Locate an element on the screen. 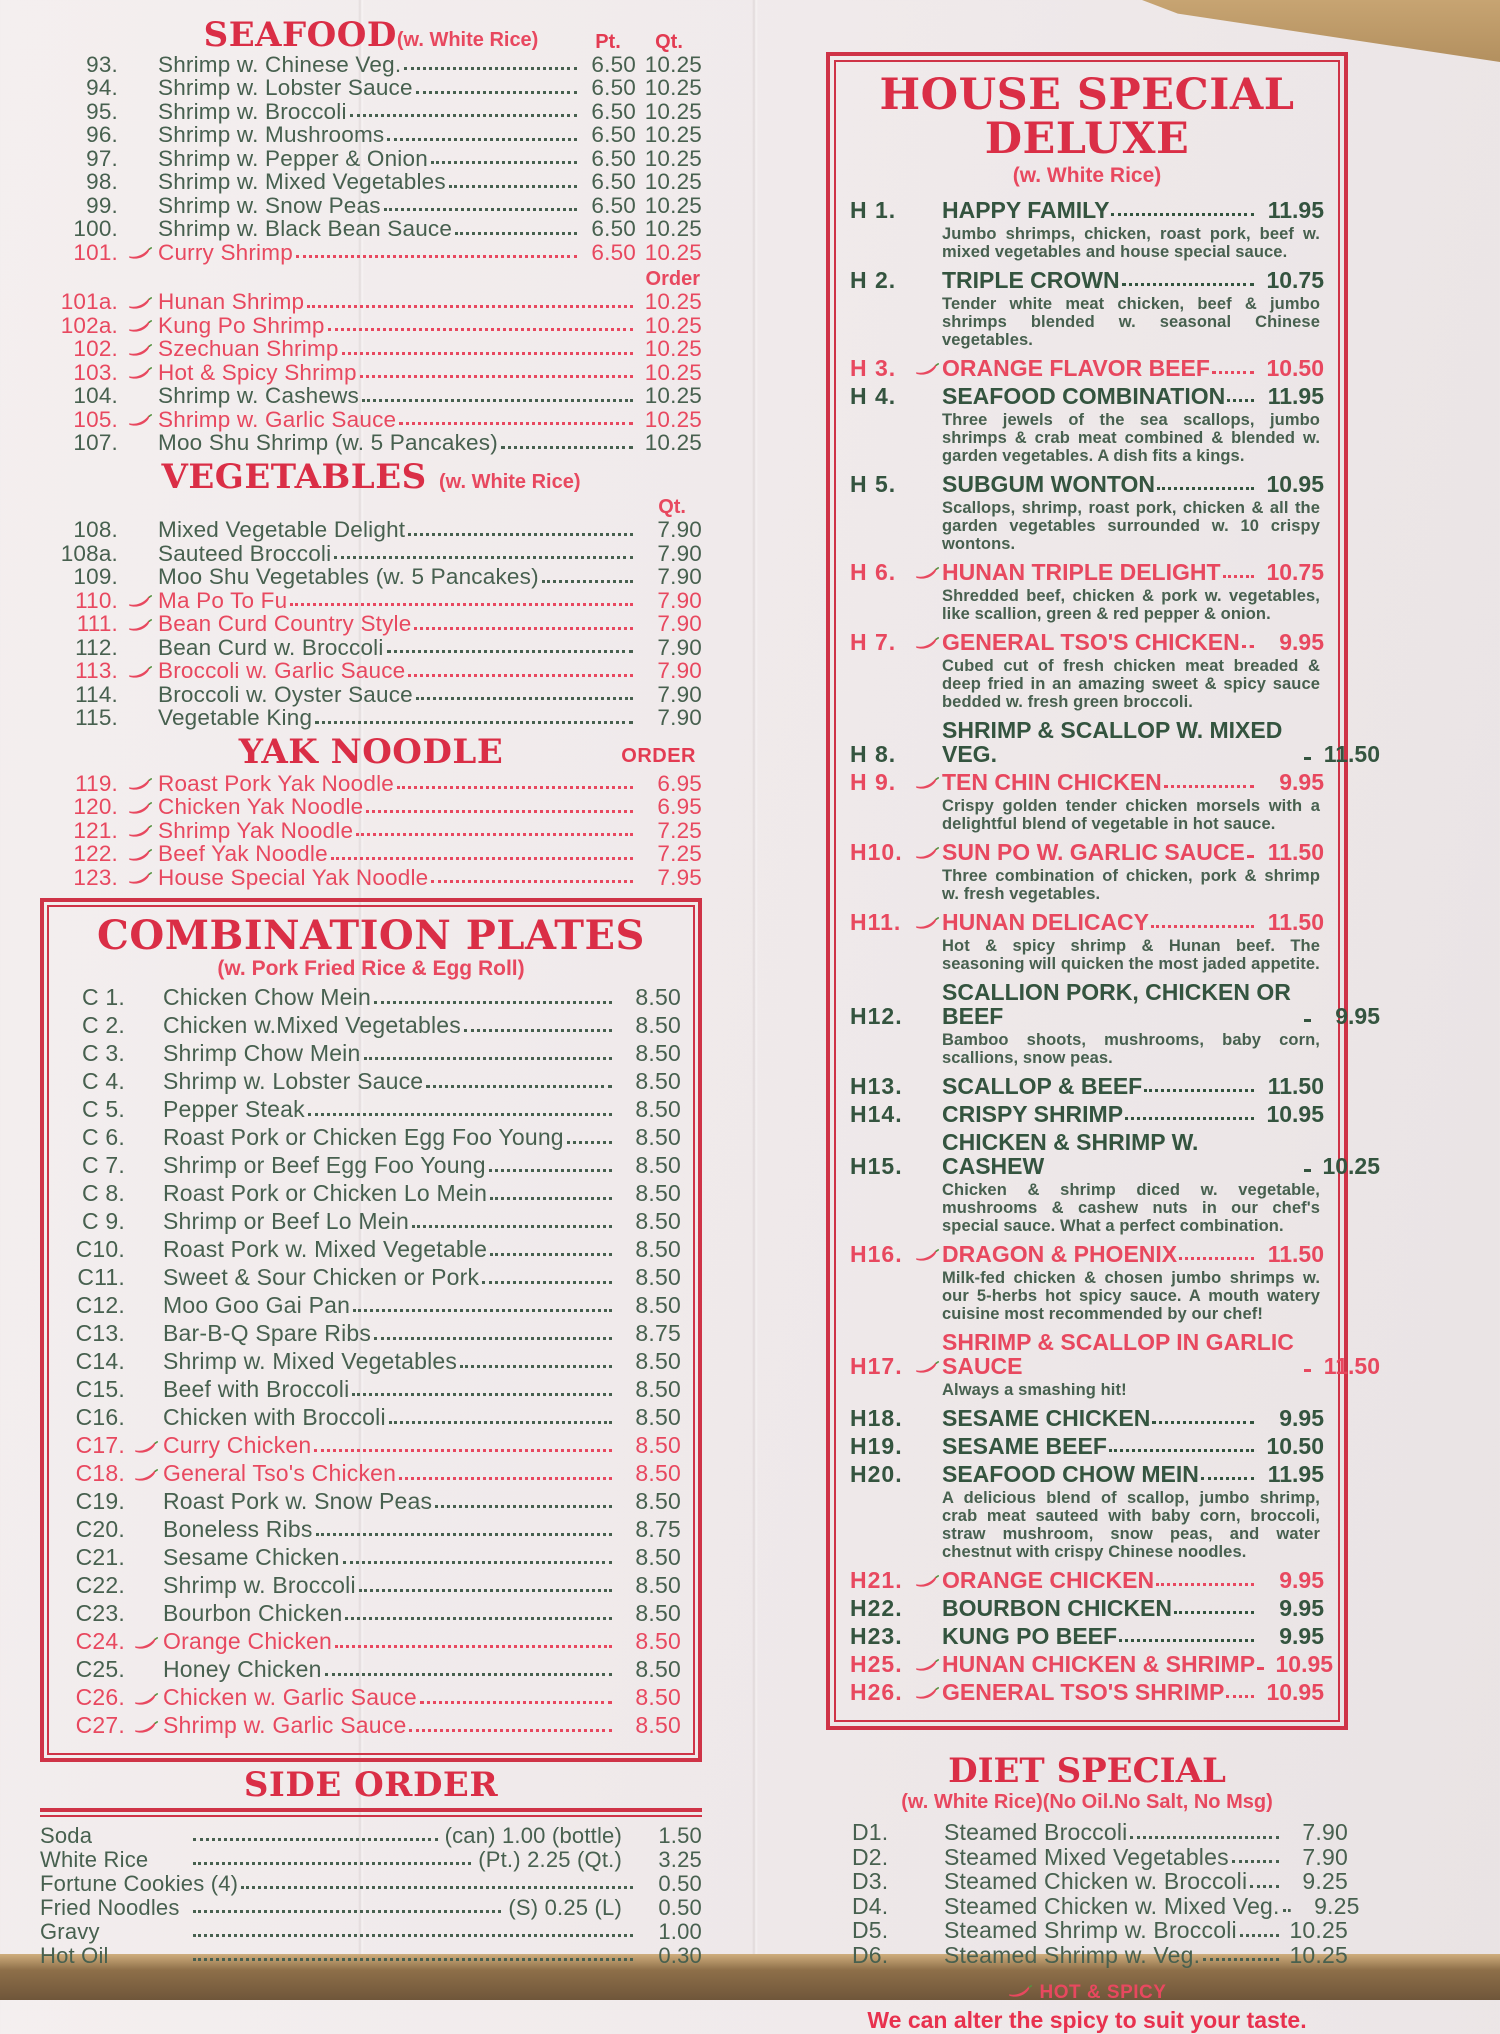 The height and width of the screenshot is (2034, 1500). item-price: 1.50 is located at coordinates (680, 1835).